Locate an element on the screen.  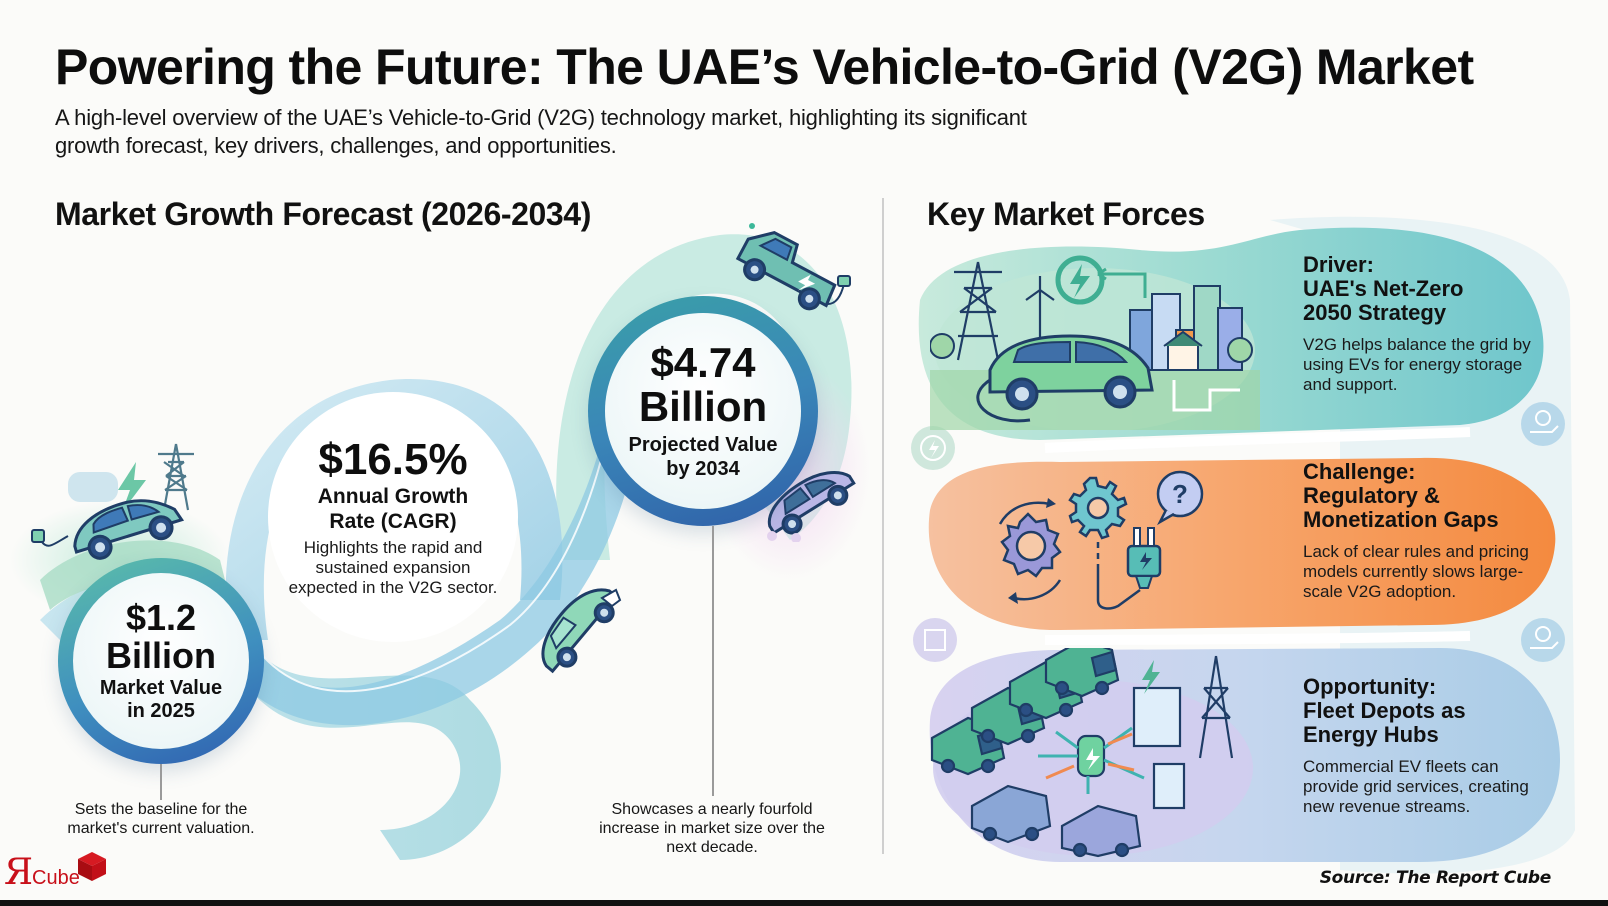
stat-market-value-2025: $1.2 Billion Market Value in 2025 is located at coordinates (161, 661).